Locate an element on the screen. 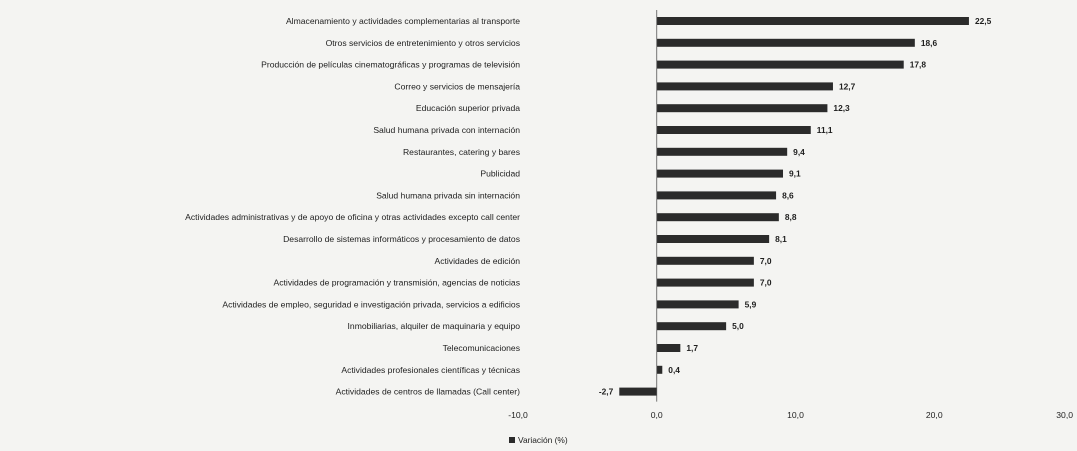  legend: Variación (%) is located at coordinates (538, 440).